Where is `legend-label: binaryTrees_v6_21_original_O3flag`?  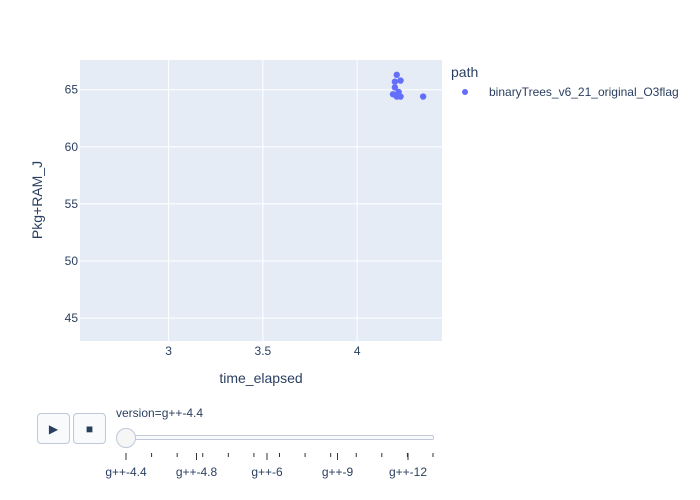
legend-label: binaryTrees_v6_21_original_O3flag is located at coordinates (584, 92).